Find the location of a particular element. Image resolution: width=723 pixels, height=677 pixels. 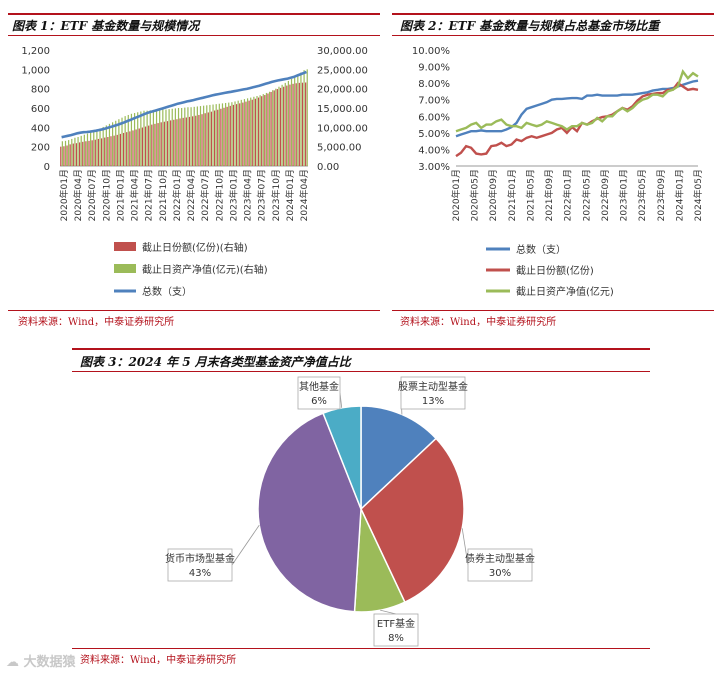

x-axis-tick: 2021年07月 is located at coordinates (149, 195).